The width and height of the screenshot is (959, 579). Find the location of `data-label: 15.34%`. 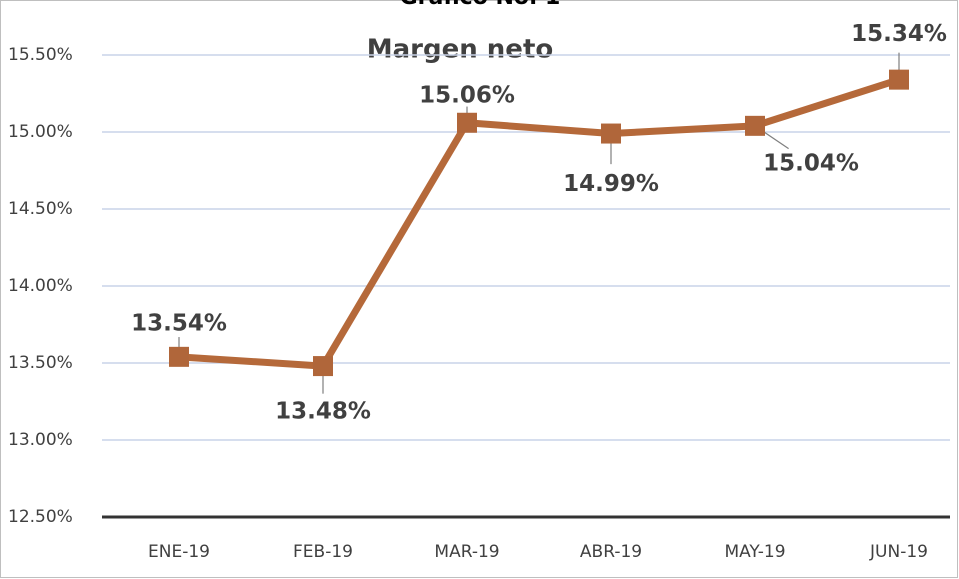

data-label: 15.34% is located at coordinates (899, 34).